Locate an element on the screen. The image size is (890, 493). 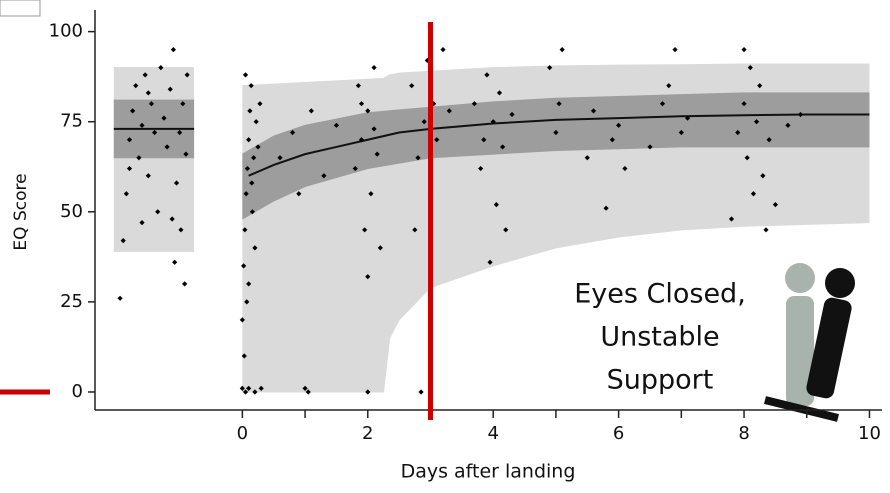
fit-line is located at coordinates (559, 145).